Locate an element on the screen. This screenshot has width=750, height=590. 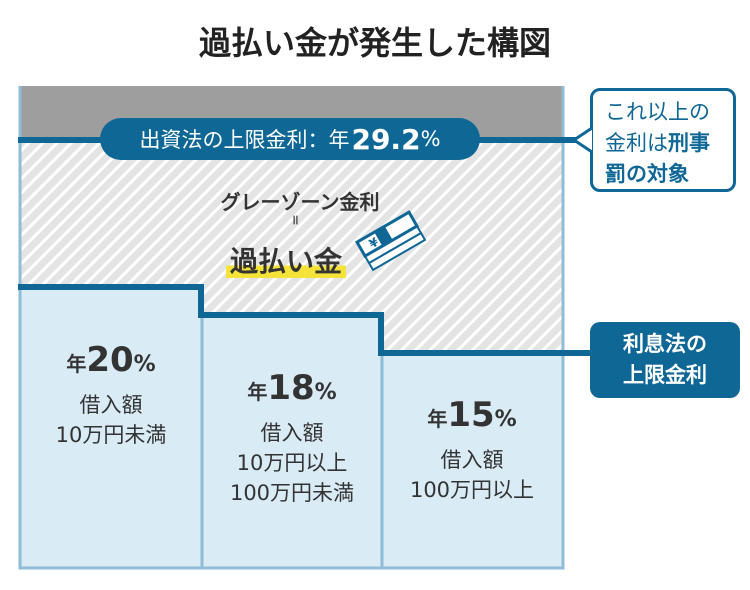
column-15-percent: 年15% 借入額 100万円以上 is located at coordinates (472, 450).